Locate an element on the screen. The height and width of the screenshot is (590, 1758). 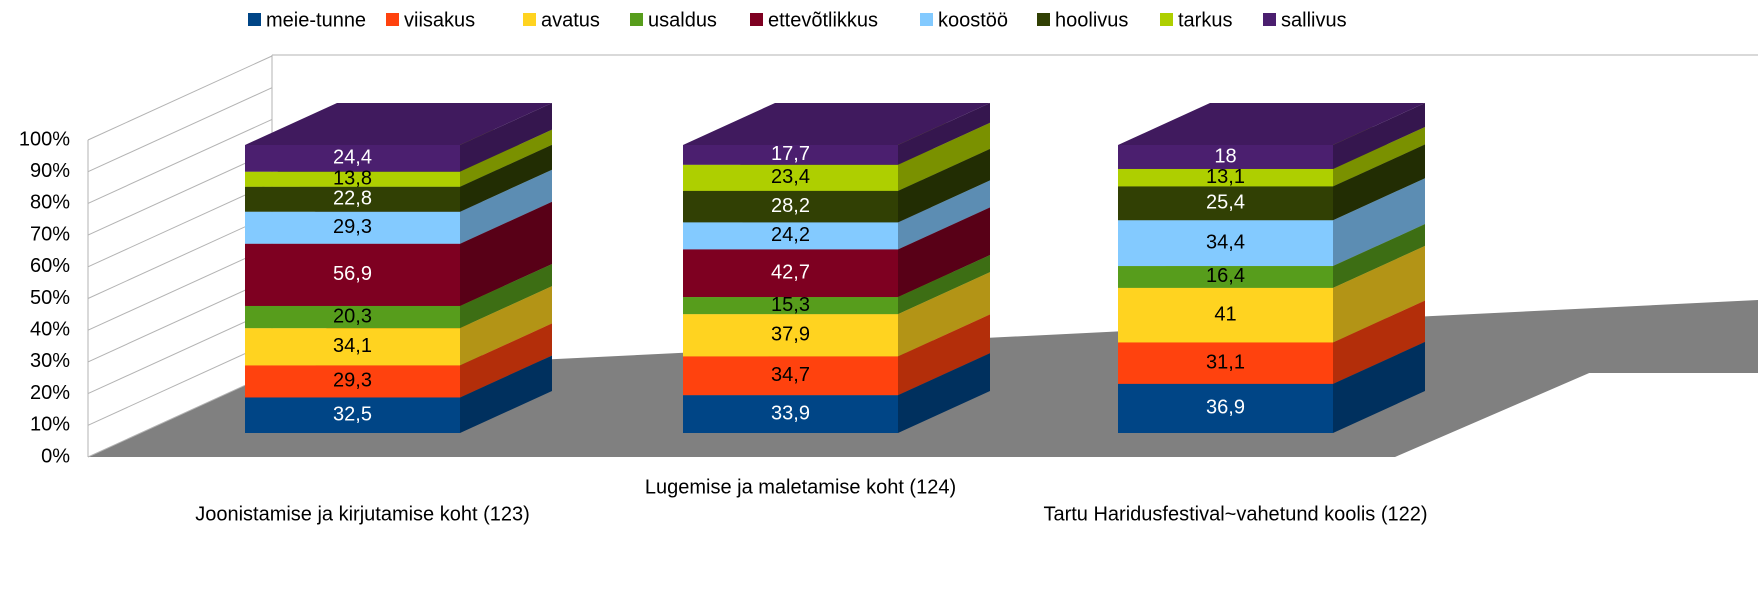
data-label: 37,9 is located at coordinates (790, 335).